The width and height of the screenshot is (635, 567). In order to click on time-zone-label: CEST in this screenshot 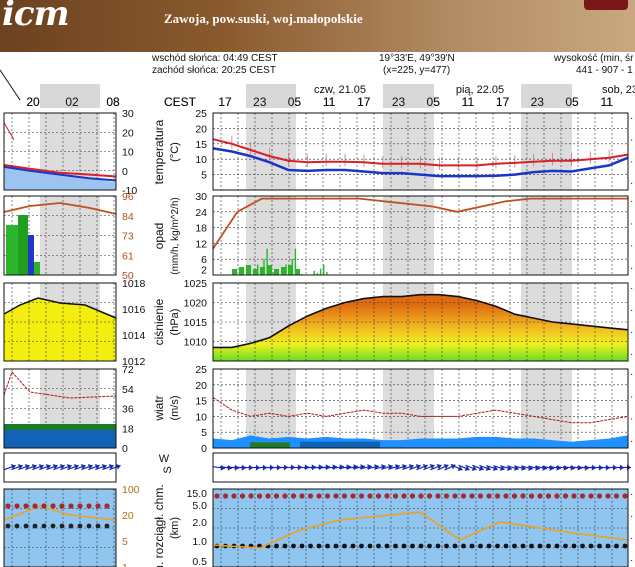, I will do `click(180, 102)`.